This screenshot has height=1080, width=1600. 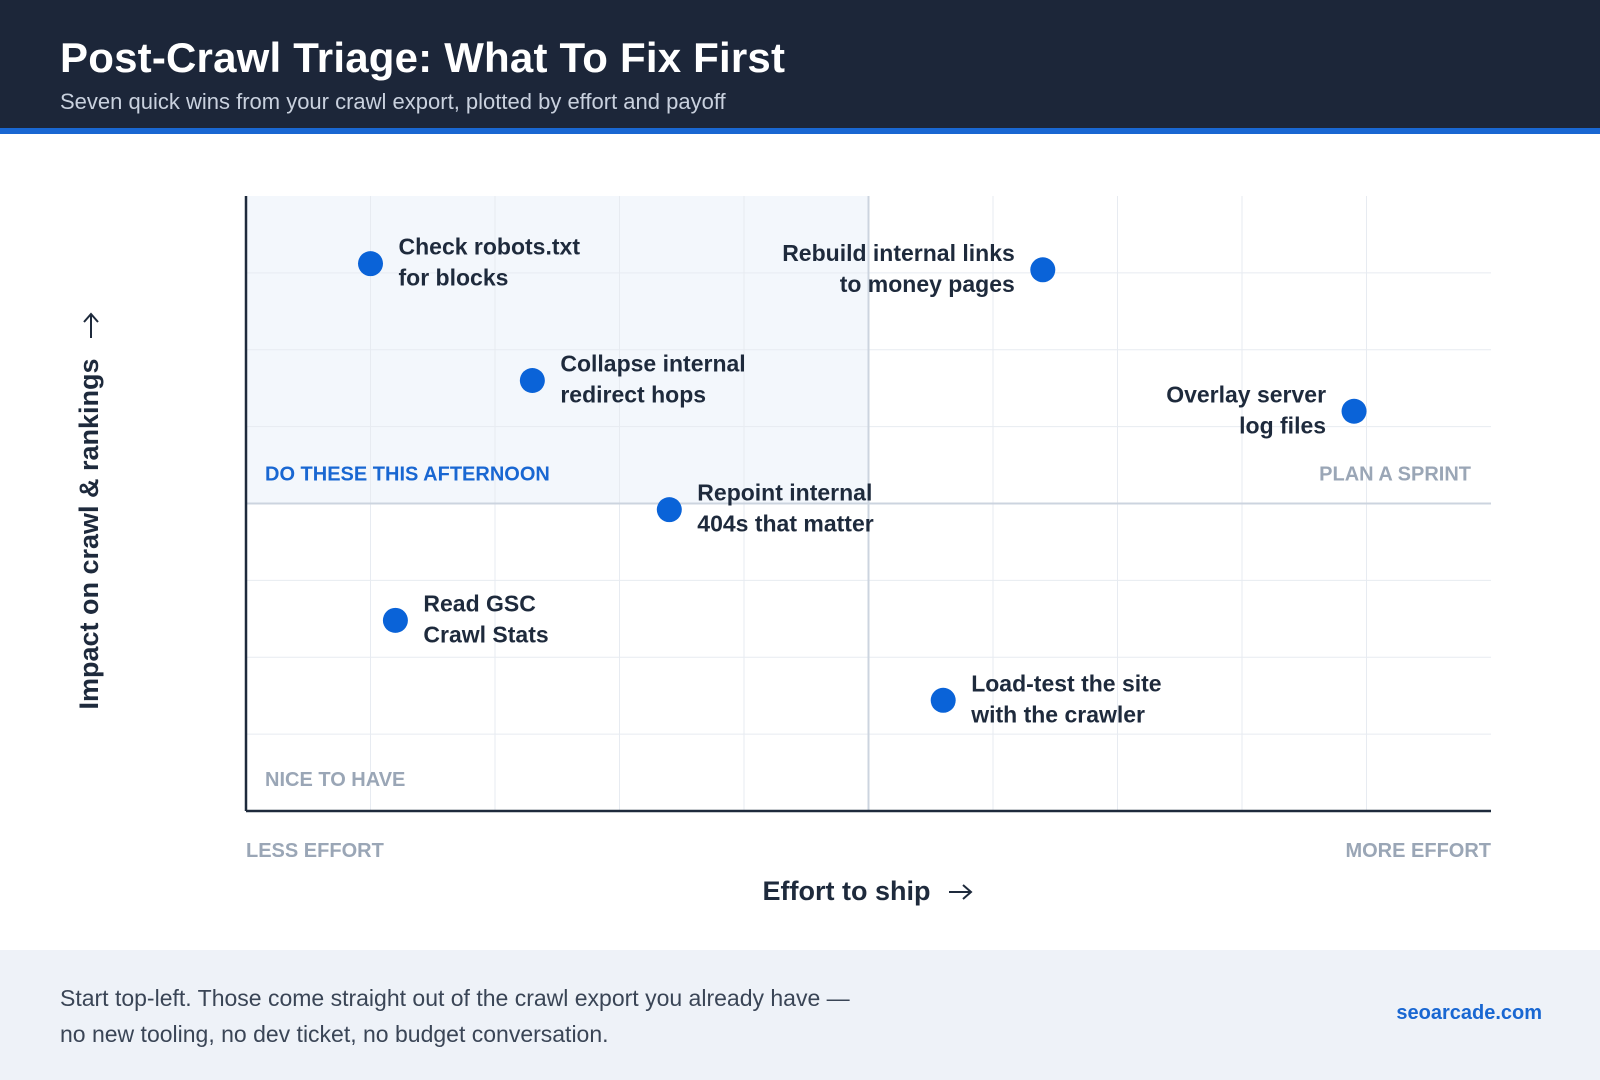 What do you see at coordinates (479, 603) in the screenshot?
I see `data-point-label: Read GSC` at bounding box center [479, 603].